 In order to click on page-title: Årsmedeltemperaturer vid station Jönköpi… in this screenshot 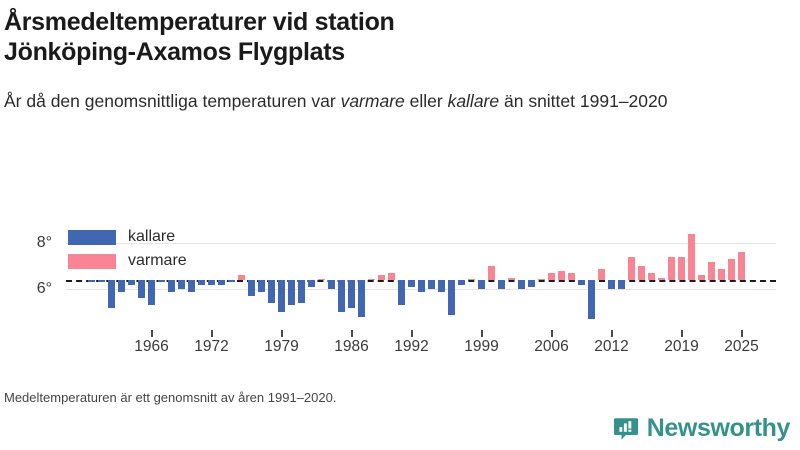, I will do `click(199, 37)`.